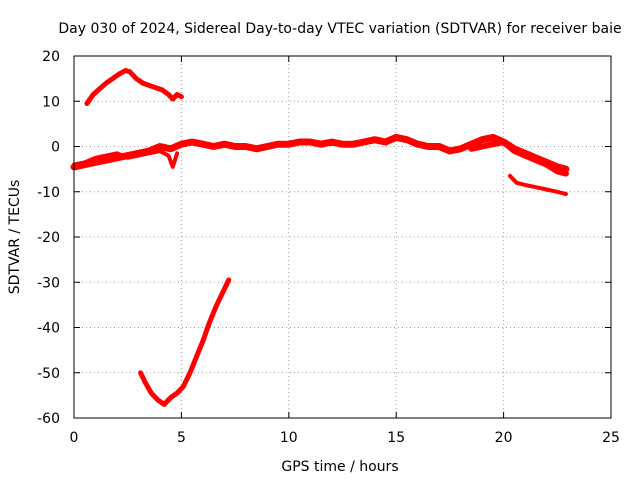  I want to click on y-axis-label: SDTVAR / TECUs, so click(15, 237).